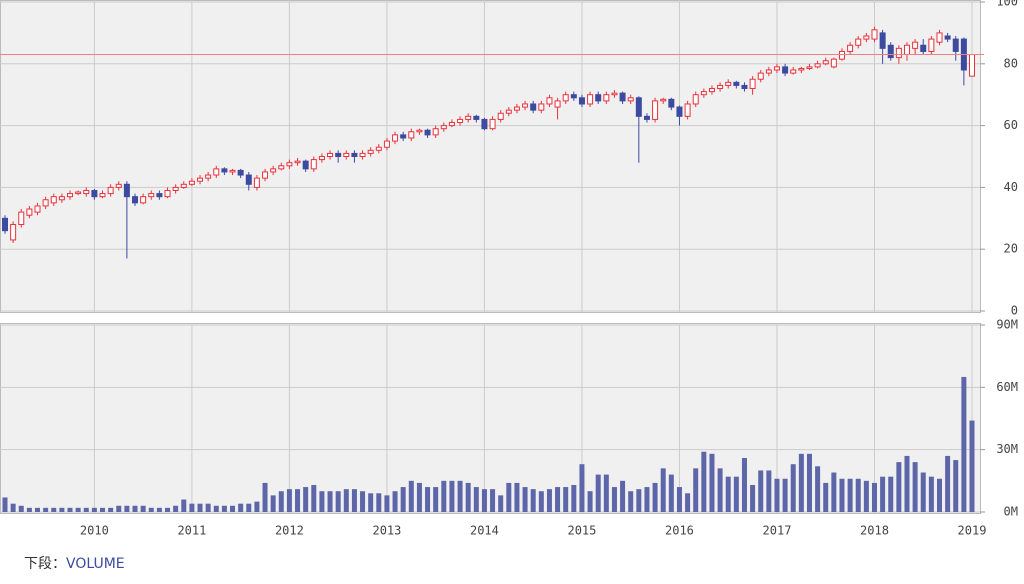 This screenshot has width=1024, height=584. Describe the element at coordinates (679, 531) in the screenshot. I see `x-tick-label: 2016` at that location.